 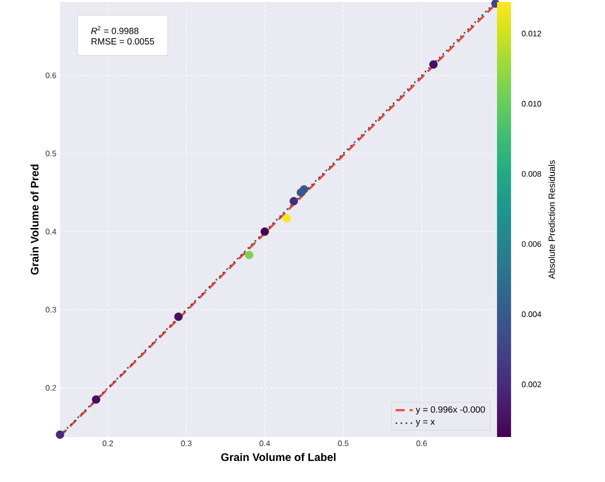 What do you see at coordinates (551, 220) in the screenshot?
I see `color-bar-title: Absolute Prediction Residuals` at bounding box center [551, 220].